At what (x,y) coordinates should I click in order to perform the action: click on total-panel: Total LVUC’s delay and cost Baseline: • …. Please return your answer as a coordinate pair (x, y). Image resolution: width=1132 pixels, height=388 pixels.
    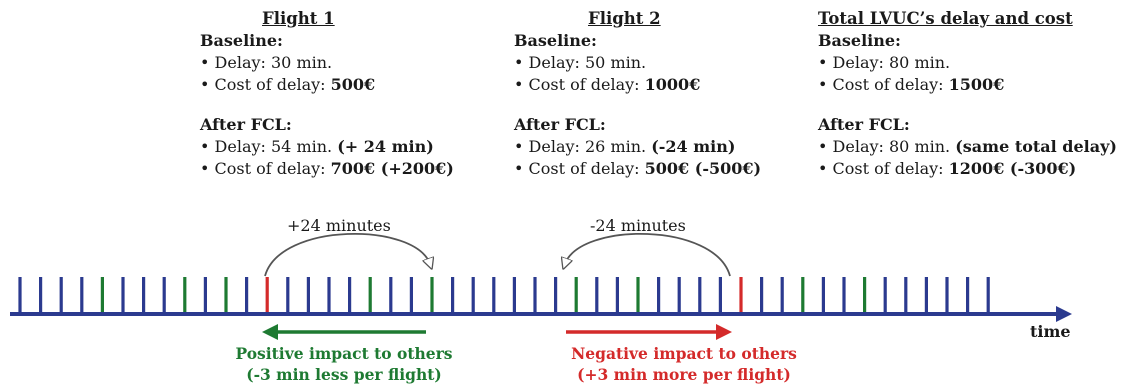
    Looking at the image, I should click on (967, 94).